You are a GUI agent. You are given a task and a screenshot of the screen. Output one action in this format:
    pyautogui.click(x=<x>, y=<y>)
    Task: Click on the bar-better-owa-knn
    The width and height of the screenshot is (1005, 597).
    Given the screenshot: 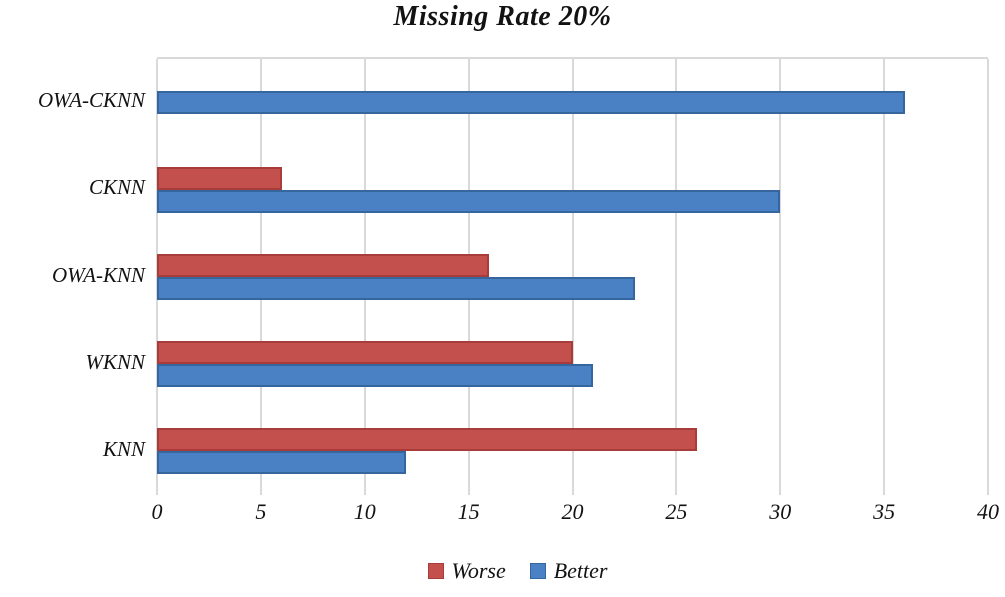 What is the action you would take?
    pyautogui.click(x=396, y=288)
    